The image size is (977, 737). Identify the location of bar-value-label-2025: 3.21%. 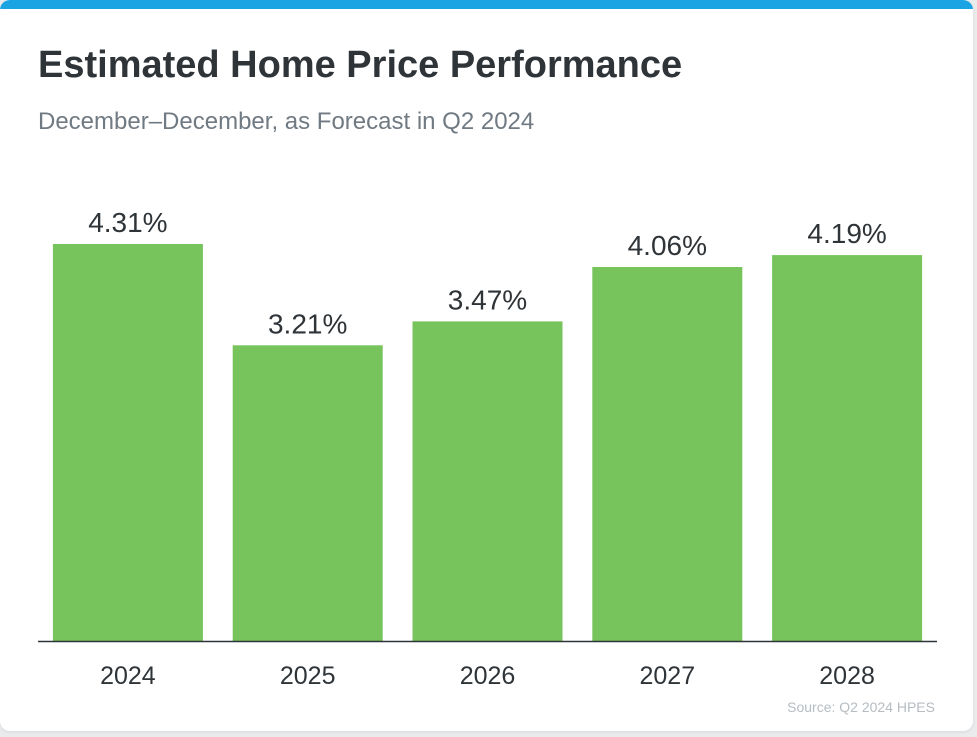
(307, 323).